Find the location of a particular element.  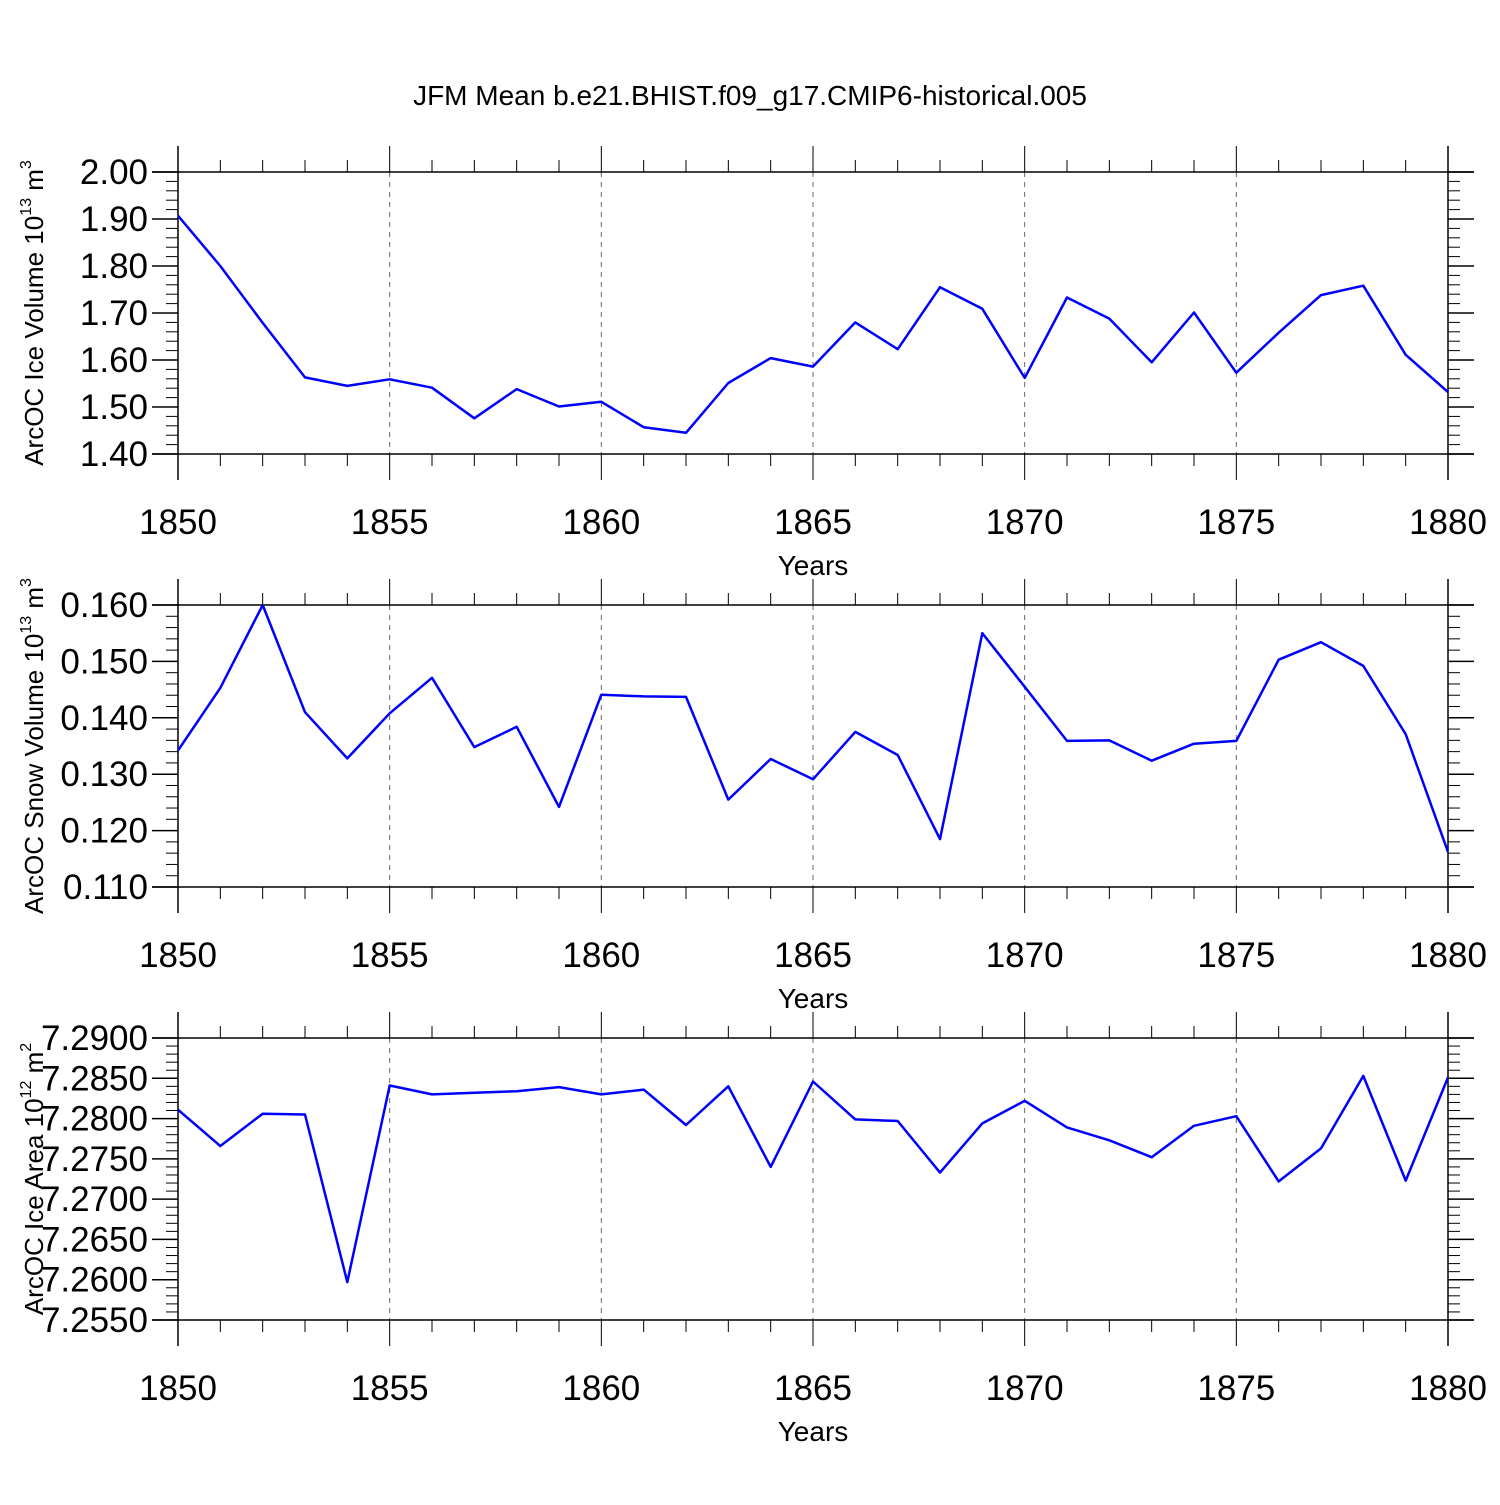

y-tick-label: 2.00 is located at coordinates (114, 172).